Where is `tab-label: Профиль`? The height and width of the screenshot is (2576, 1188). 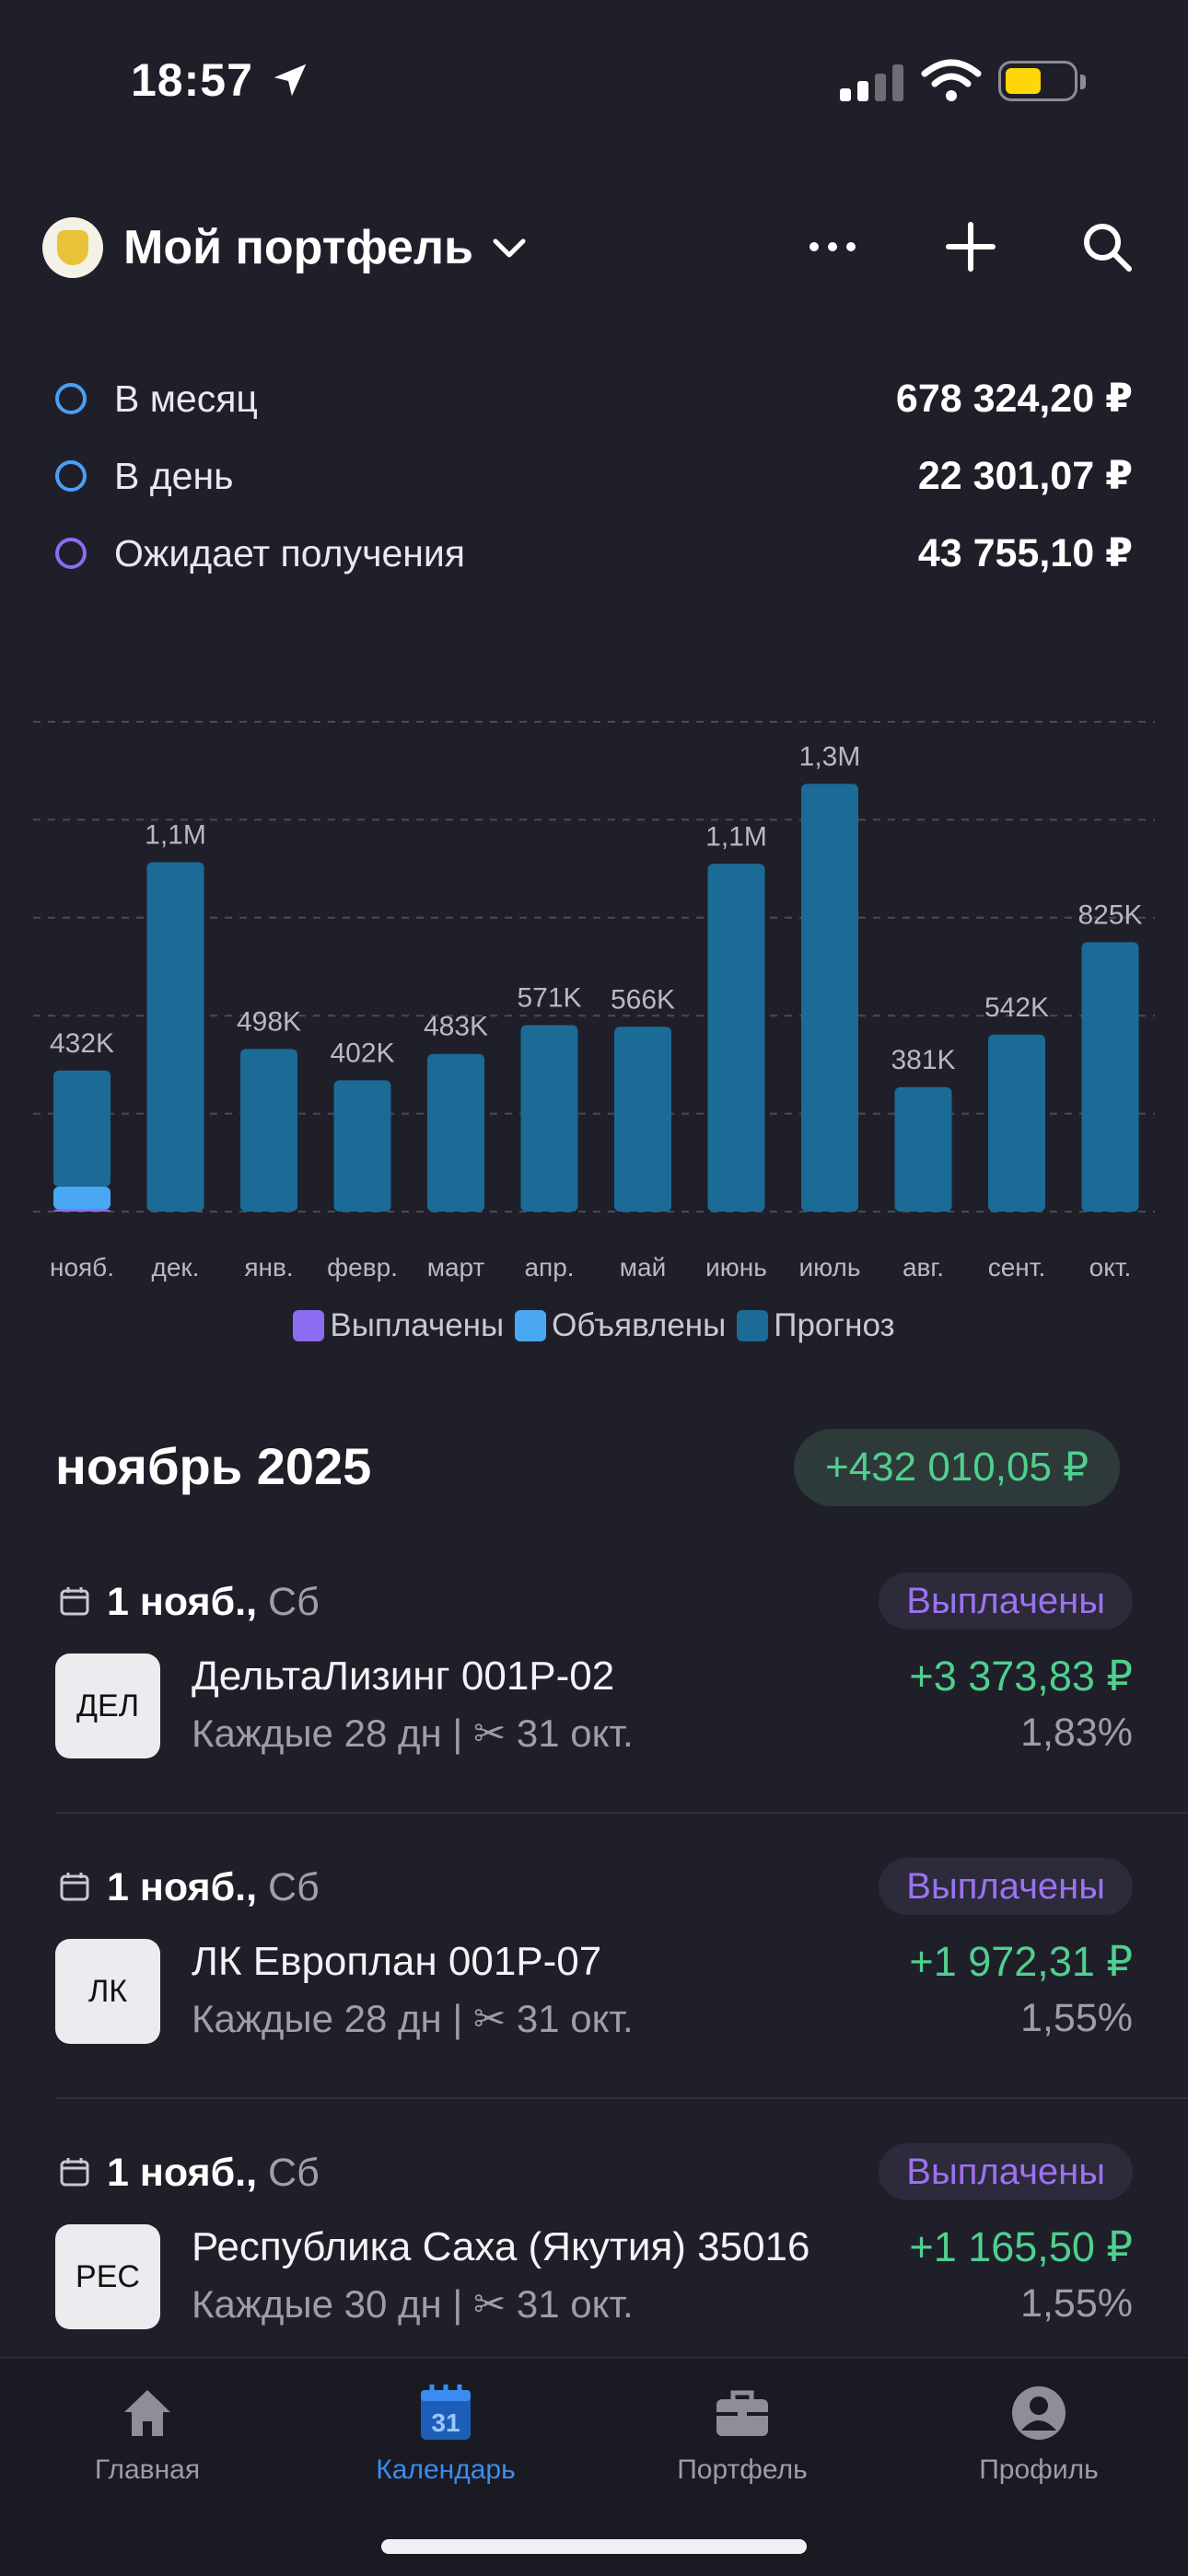 tab-label: Профиль is located at coordinates (1039, 2469).